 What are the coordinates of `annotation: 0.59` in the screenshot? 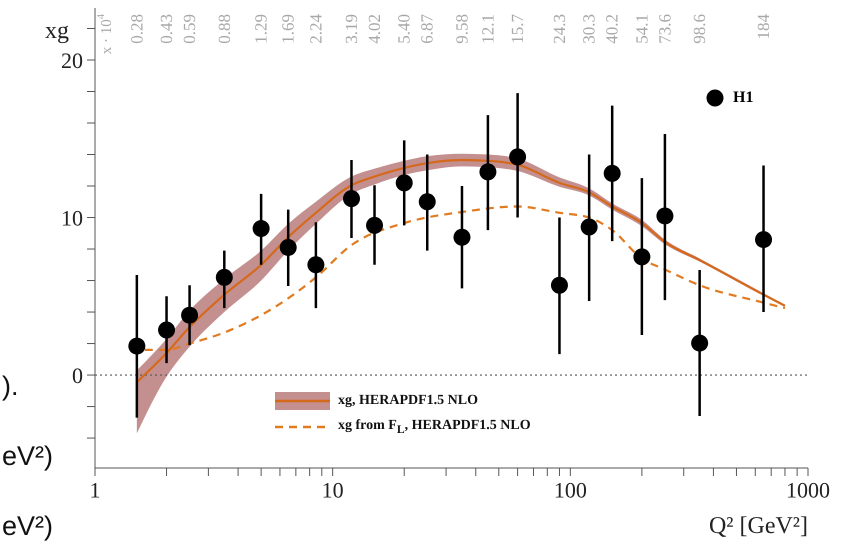 It's located at (190, 29).